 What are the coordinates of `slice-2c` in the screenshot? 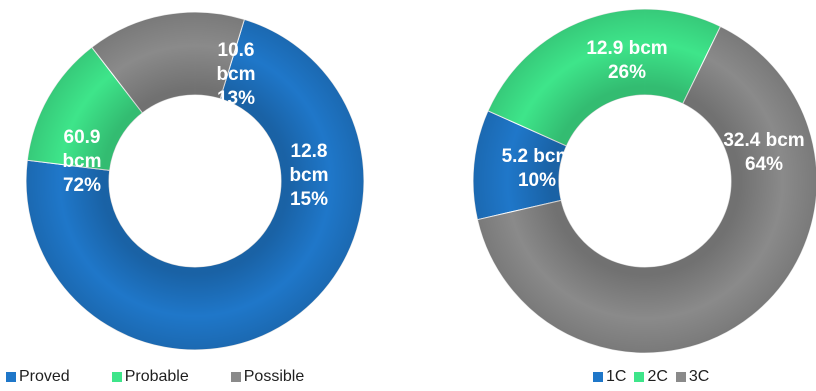 It's located at (604, 77).